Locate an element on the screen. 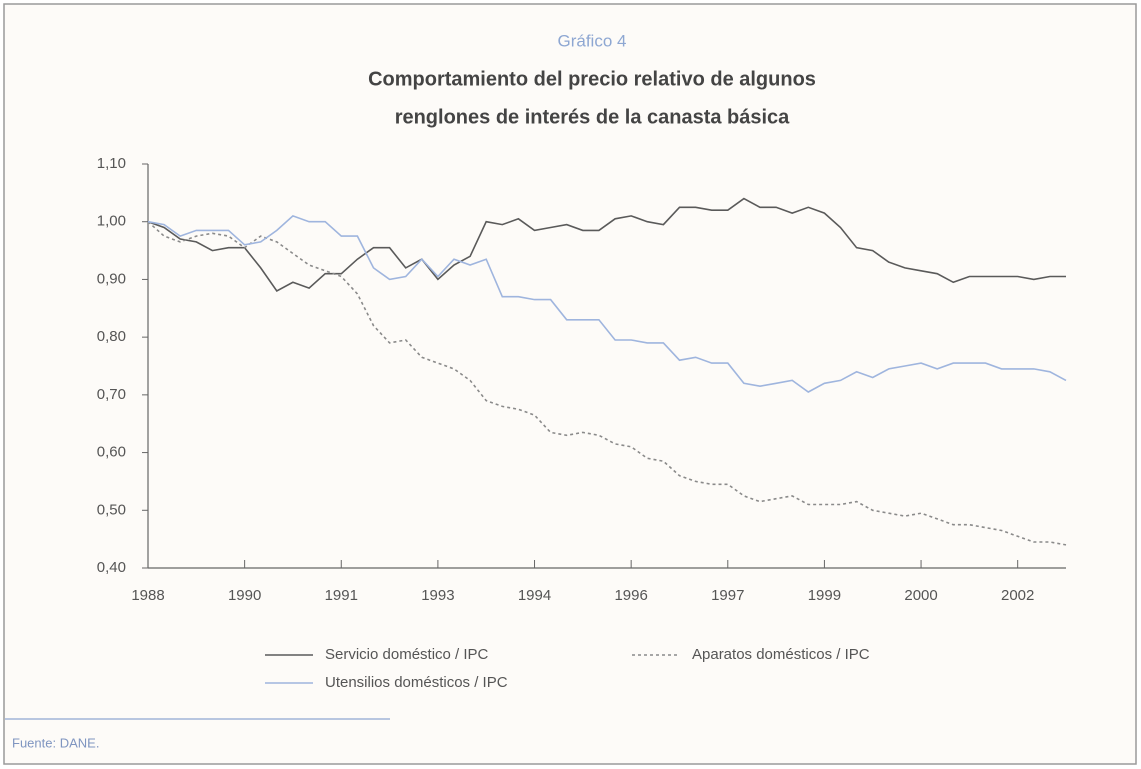 Image resolution: width=1141 pixels, height=769 pixels. y-tick-label: 0,90 is located at coordinates (111, 278).